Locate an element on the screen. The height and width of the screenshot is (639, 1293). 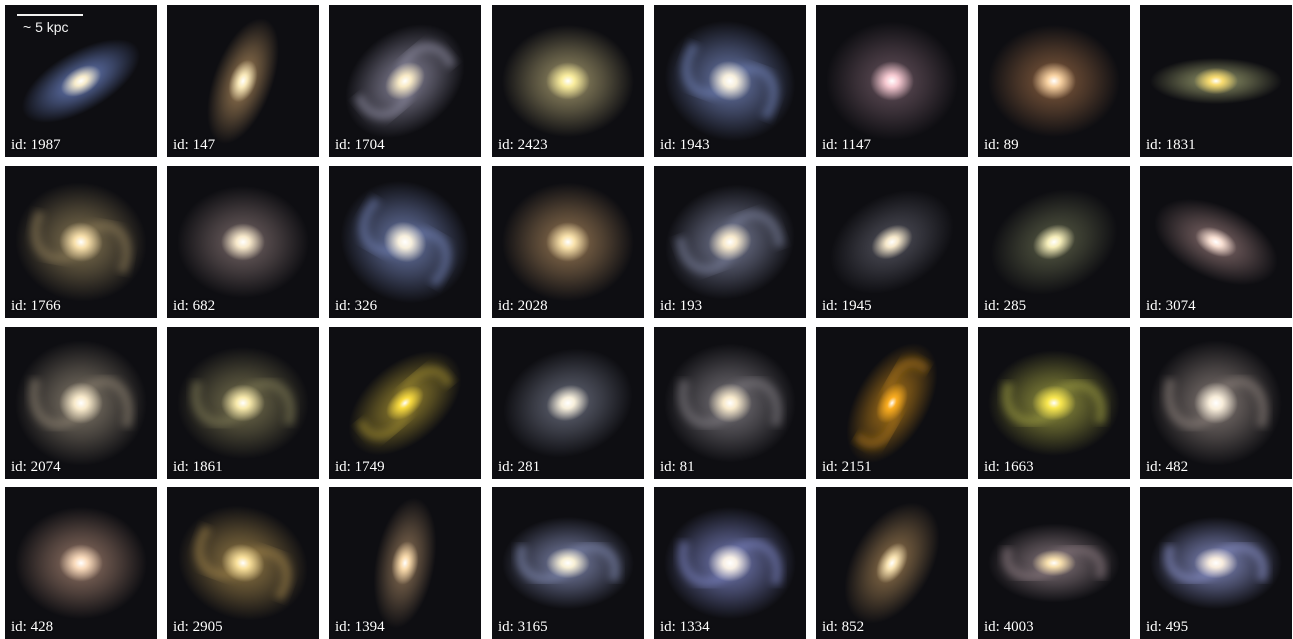
galaxy-tile: id: 2151 is located at coordinates (892, 403).